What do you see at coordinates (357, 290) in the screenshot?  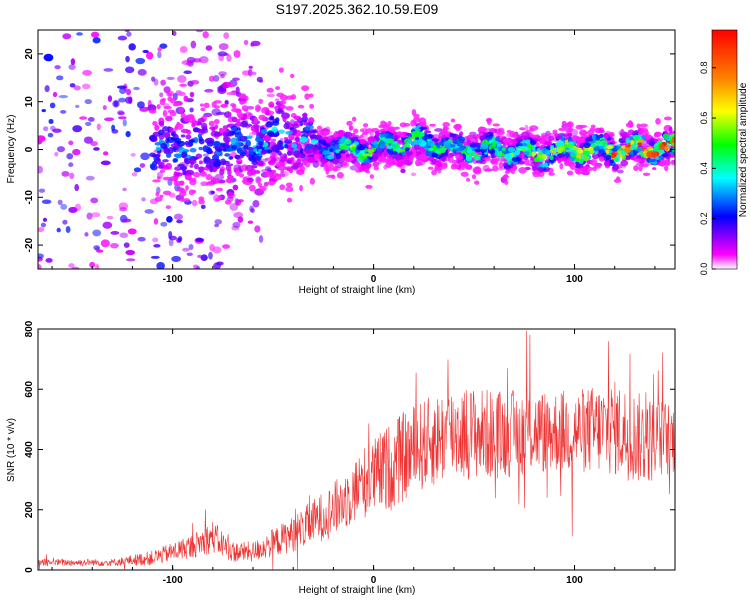 I see `spectrogram-xlabel: Height of straight line (km)` at bounding box center [357, 290].